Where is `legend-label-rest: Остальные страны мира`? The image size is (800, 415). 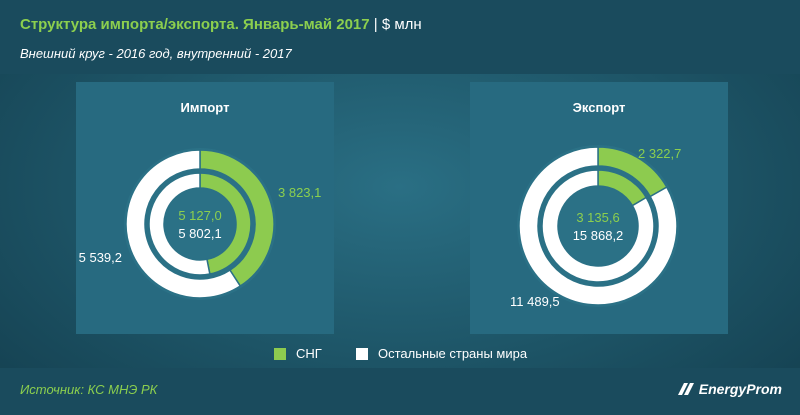 legend-label-rest: Остальные страны мира is located at coordinates (453, 353).